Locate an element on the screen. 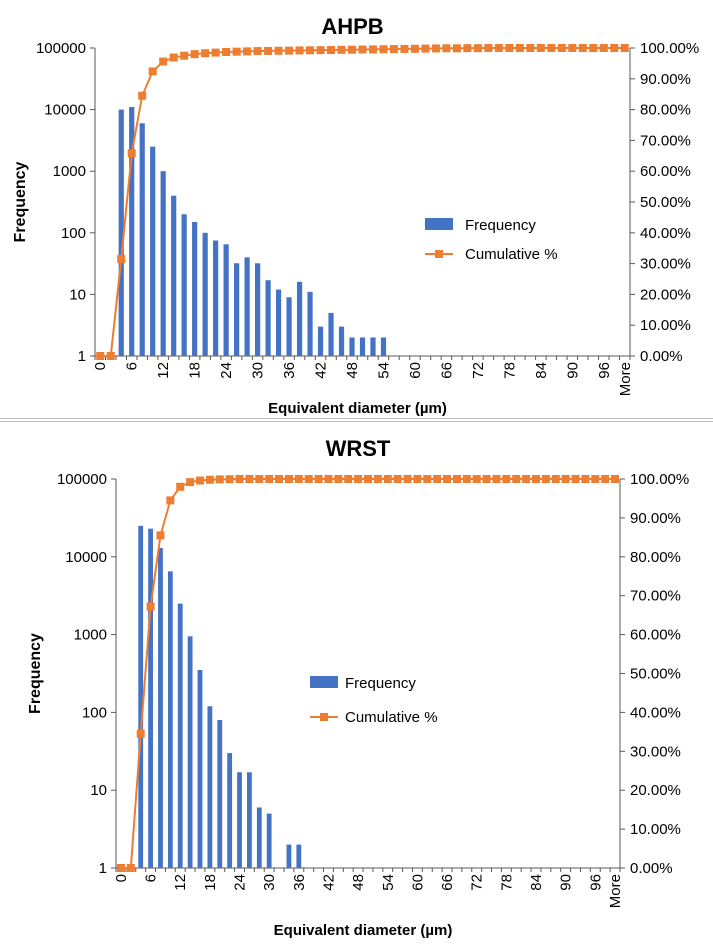 Image resolution: width=713 pixels, height=946 pixels. y-tick-label: 10000 is located at coordinates (65, 110).